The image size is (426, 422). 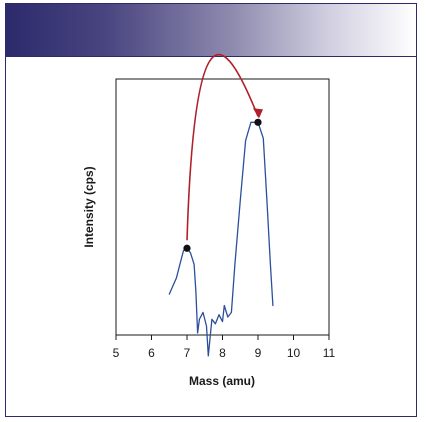 What do you see at coordinates (187, 353) in the screenshot?
I see `x-tick-label: 7` at bounding box center [187, 353].